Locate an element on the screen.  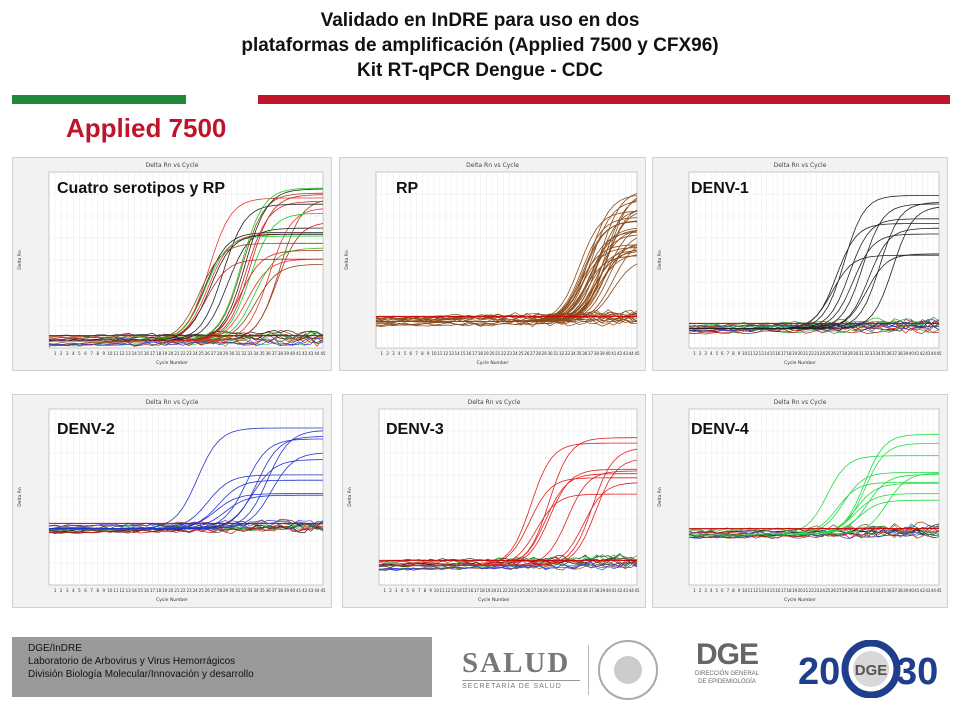
panel-label: DENV-2 is located at coordinates (86, 429).